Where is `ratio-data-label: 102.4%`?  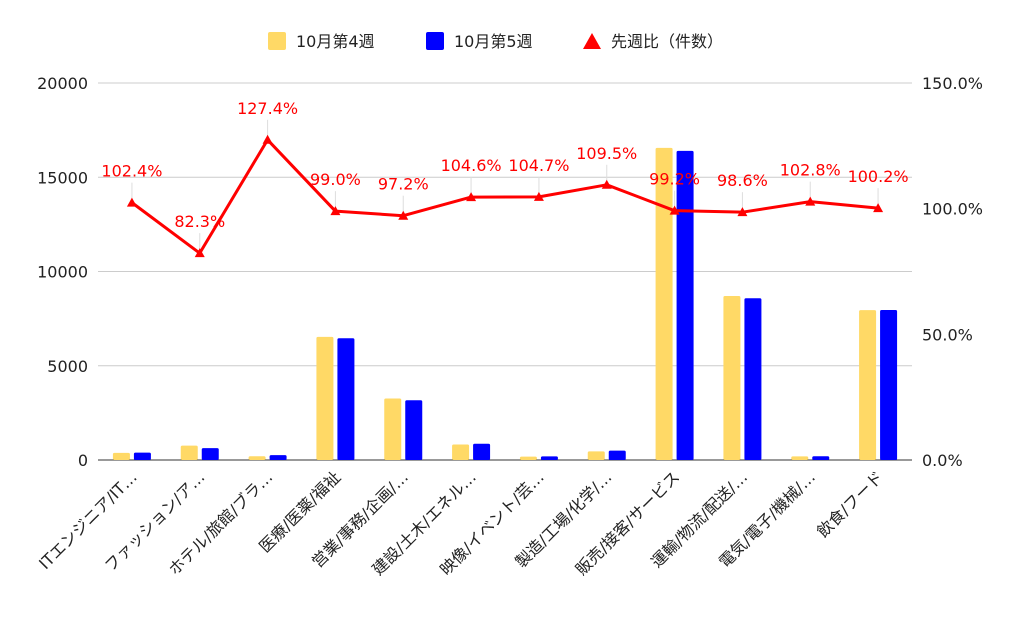
ratio-data-label: 102.4% is located at coordinates (131, 171).